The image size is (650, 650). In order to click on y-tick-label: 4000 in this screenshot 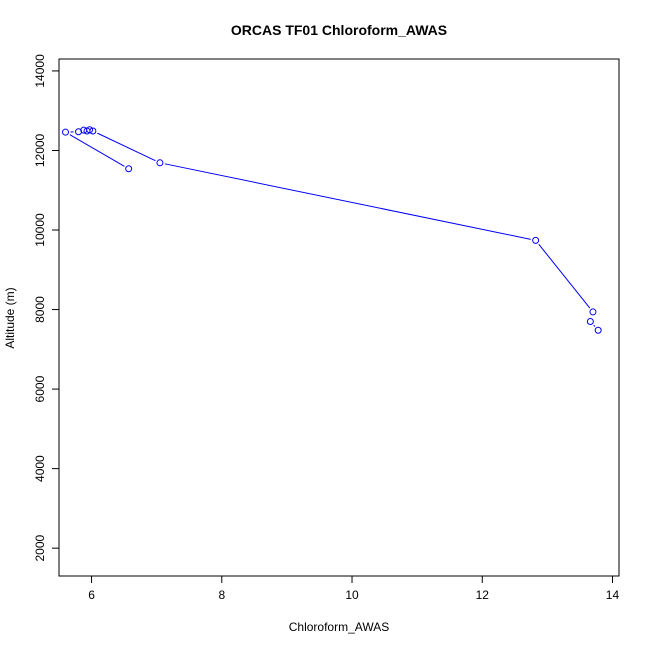, I will do `click(40, 468)`.